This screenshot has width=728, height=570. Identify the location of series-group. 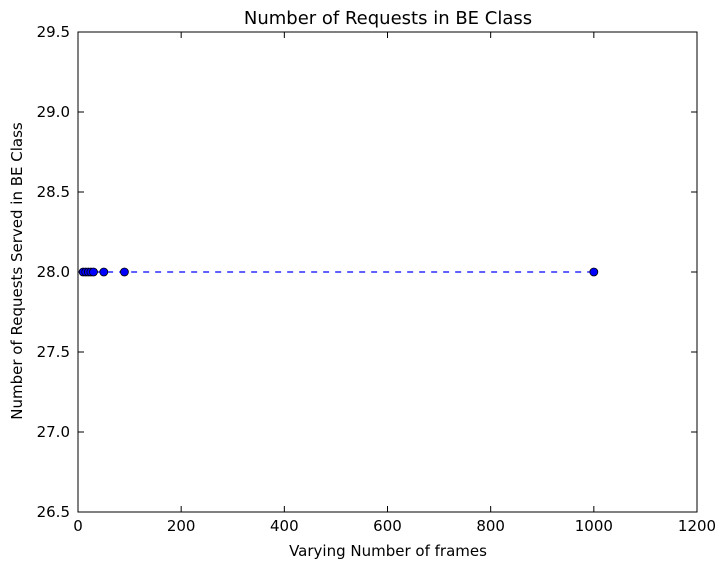
(338, 272).